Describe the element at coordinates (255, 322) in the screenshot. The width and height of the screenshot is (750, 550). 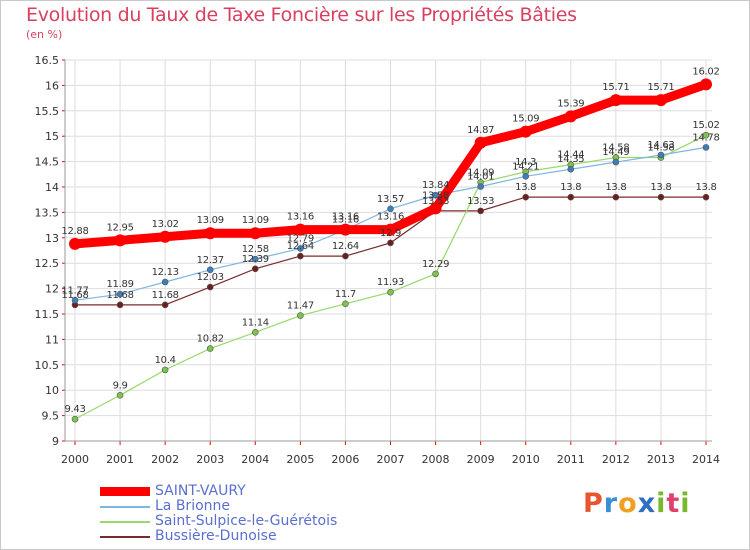
I see `data-label-saint-sulpice-le-gueretois: 11.14` at that location.